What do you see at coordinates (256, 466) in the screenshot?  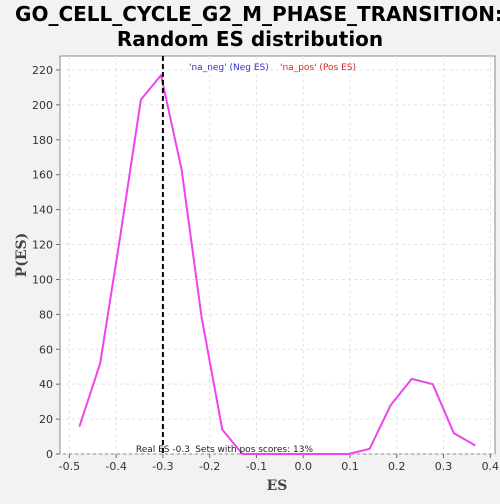 I see `x-tick-label: -0.1` at bounding box center [256, 466].